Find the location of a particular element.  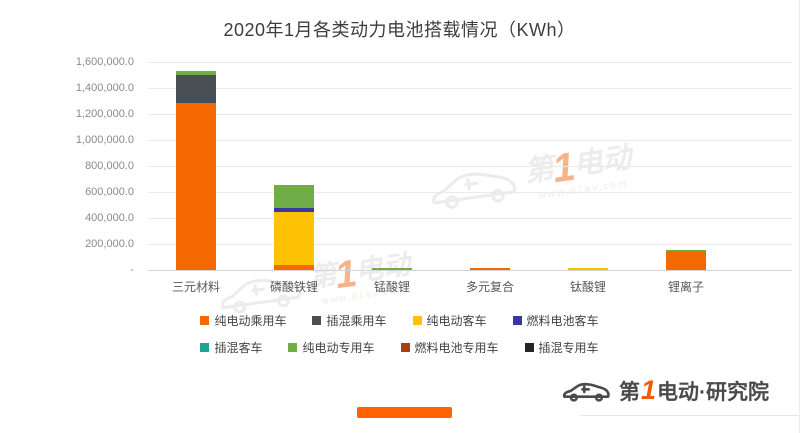

legend-item: 插混乘用车 is located at coordinates (349, 320).